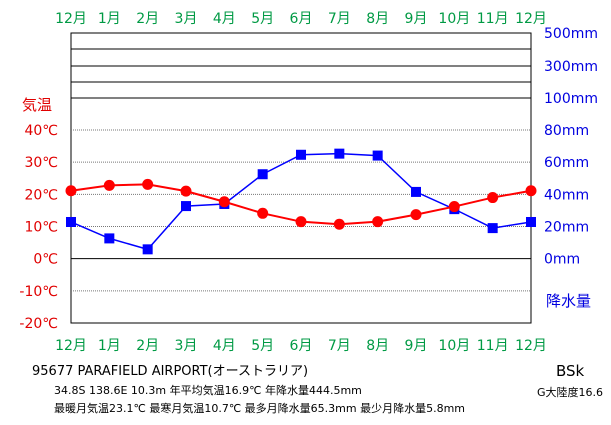 This screenshot has width=611, height=425. I want to click on precip-tick-label: 0mm, so click(562, 260).